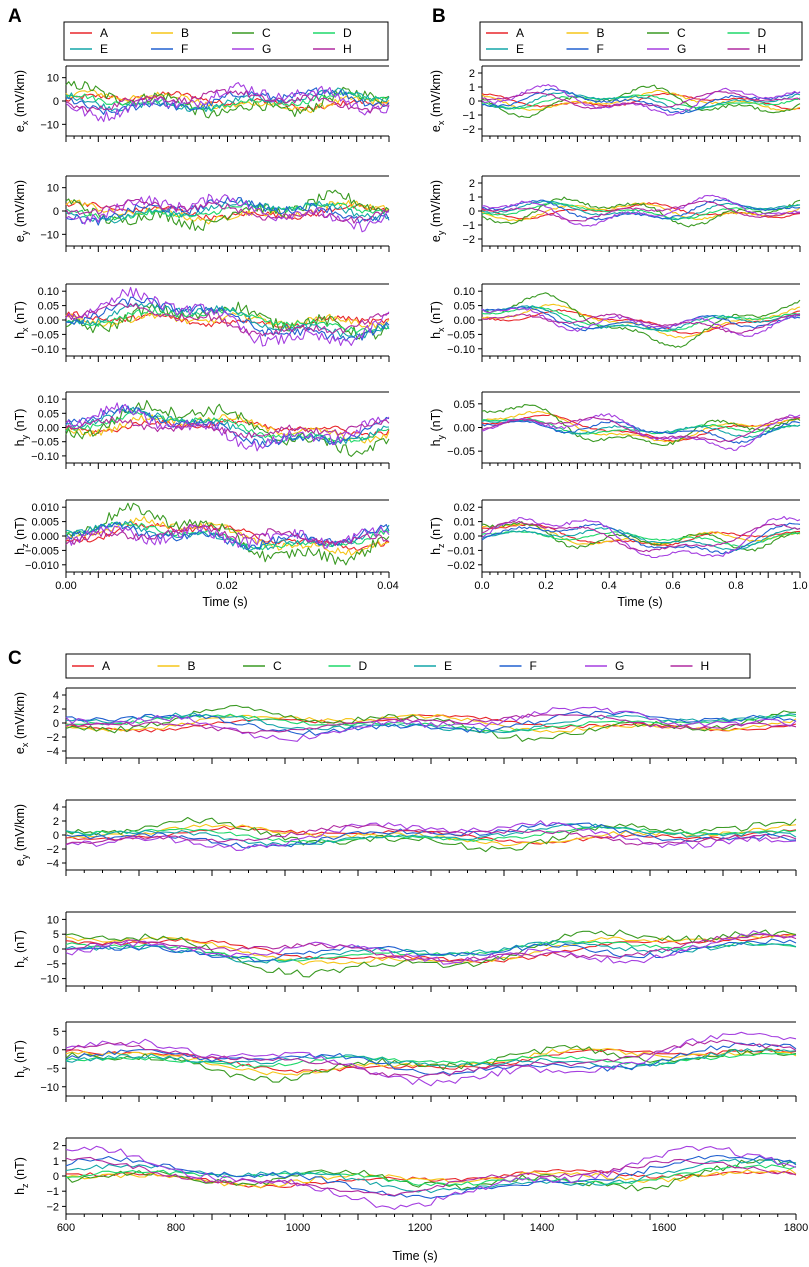 The height and width of the screenshot is (1267, 809). I want to click on x-tick-label: 1200, so click(420, 1228).